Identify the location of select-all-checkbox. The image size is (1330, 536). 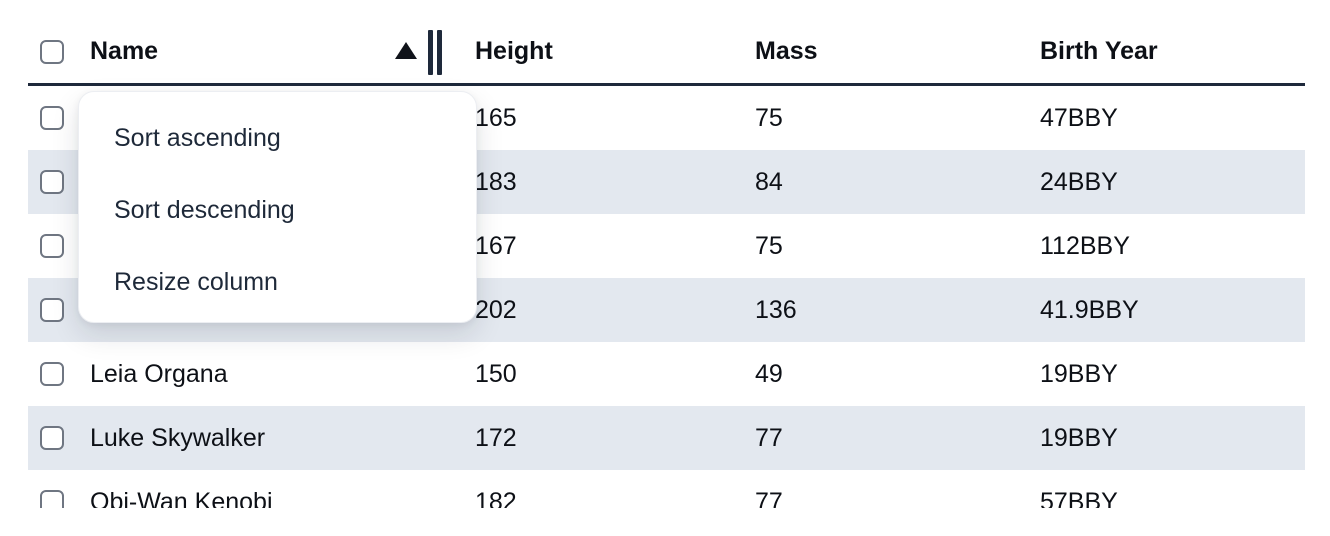
(52, 51).